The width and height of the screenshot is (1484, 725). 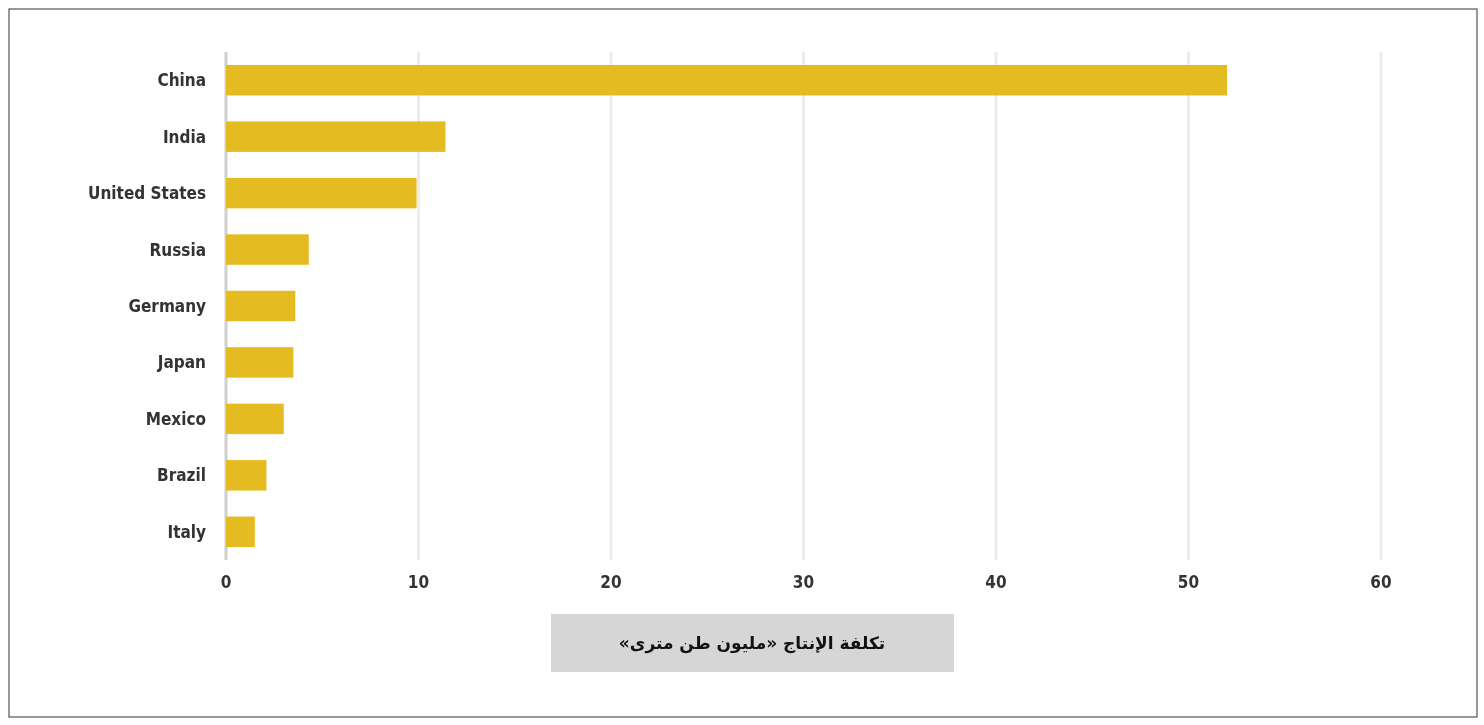 What do you see at coordinates (177, 249) in the screenshot?
I see `y-tick-label: Russia` at bounding box center [177, 249].